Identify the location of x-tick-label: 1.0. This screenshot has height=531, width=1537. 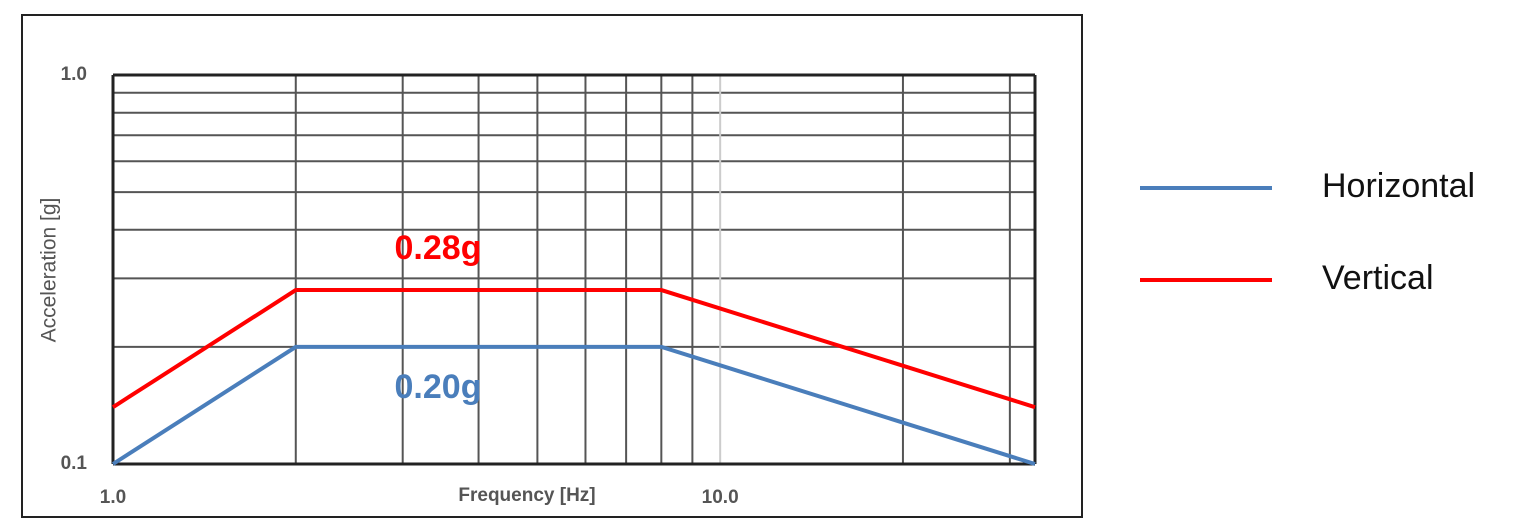
(113, 497).